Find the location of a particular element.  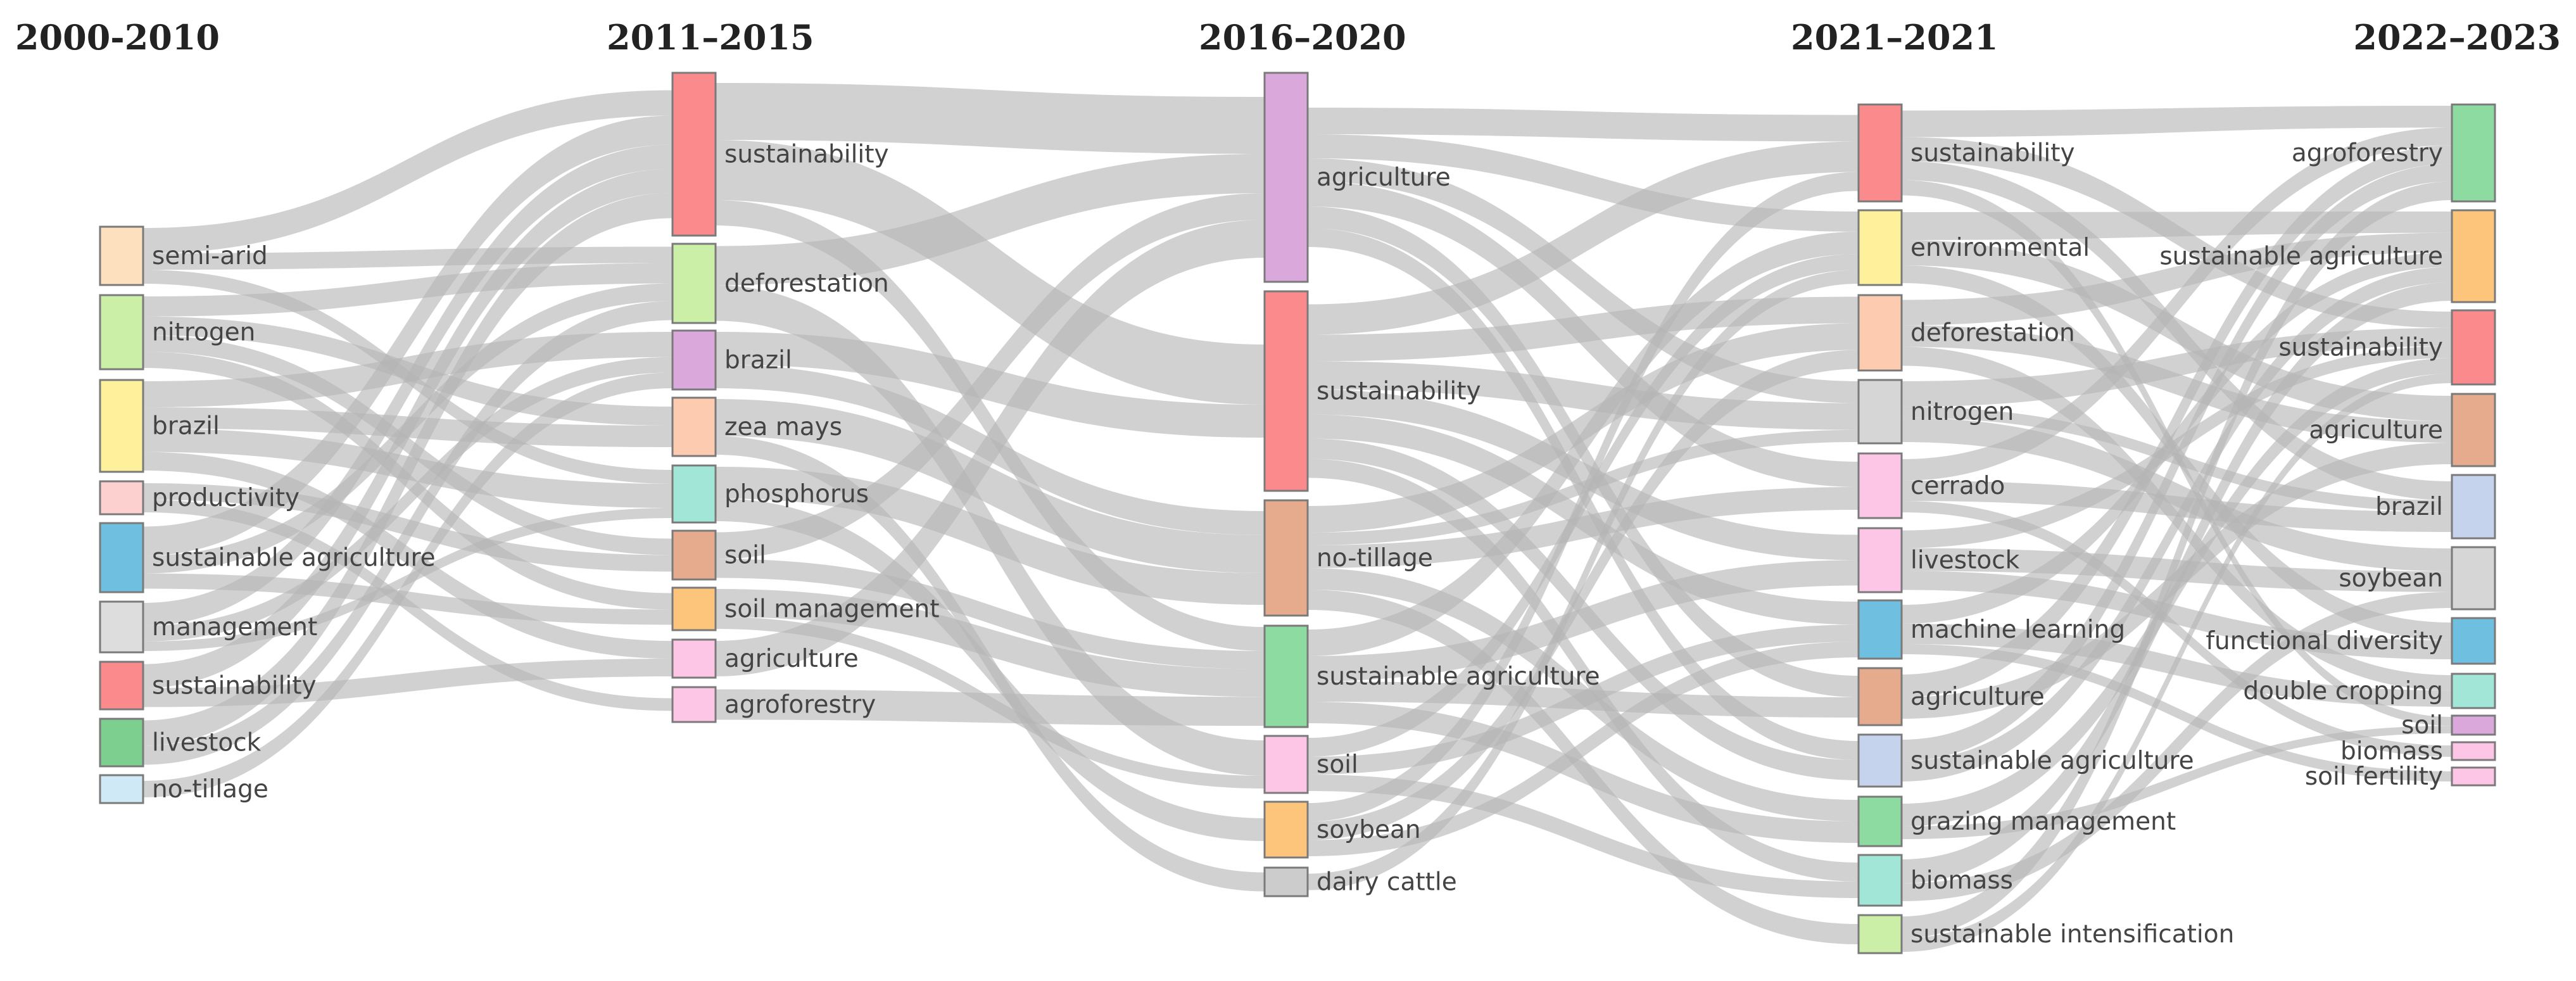

node-2-agroforestry is located at coordinates (694, 704).